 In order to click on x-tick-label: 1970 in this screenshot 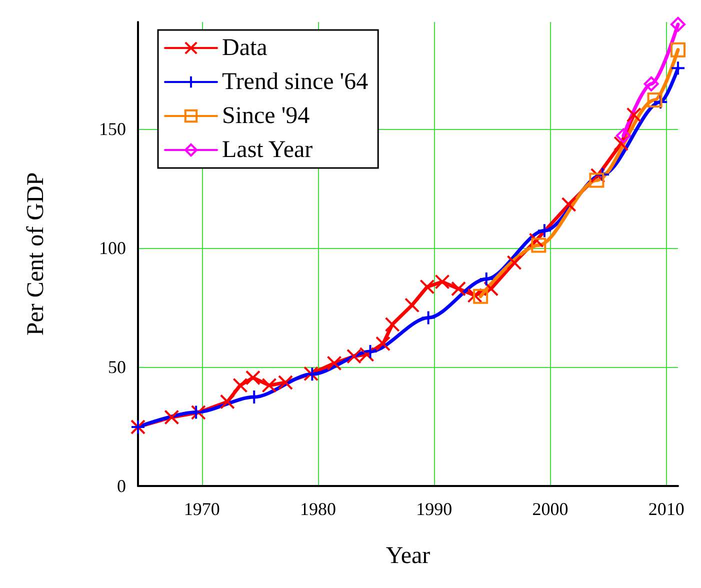, I will do `click(202, 509)`.